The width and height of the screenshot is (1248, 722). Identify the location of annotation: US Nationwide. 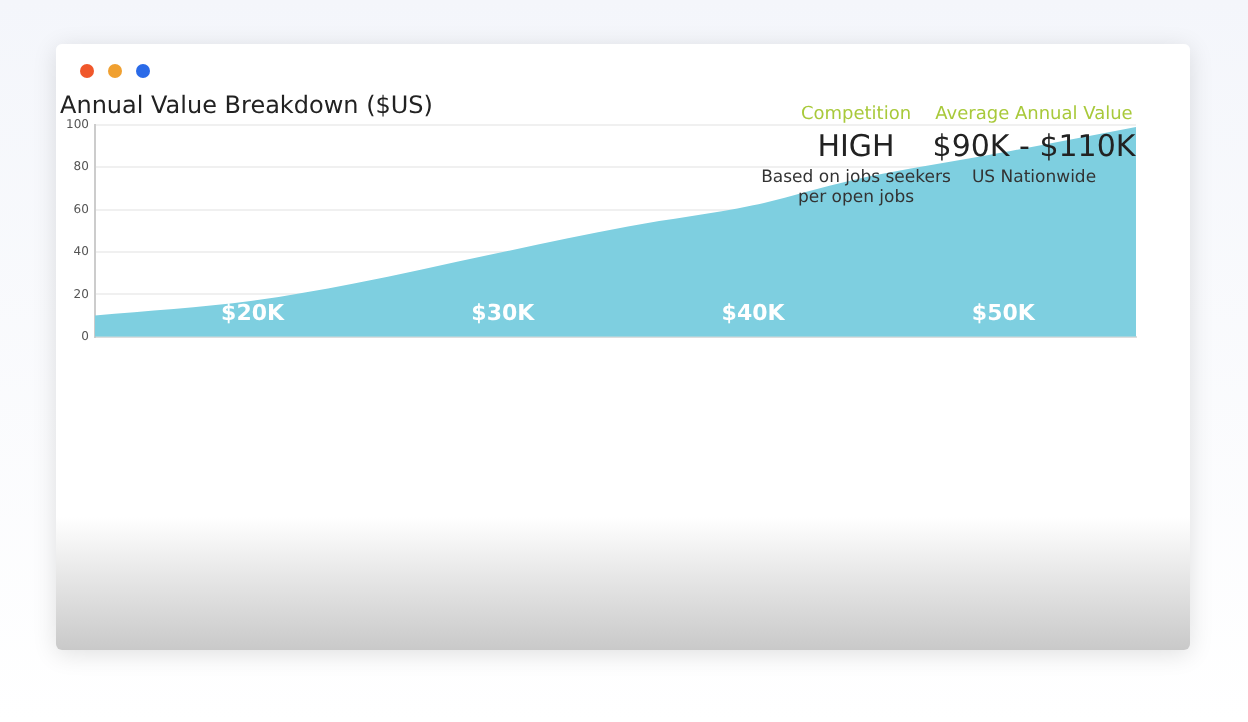
(1034, 178).